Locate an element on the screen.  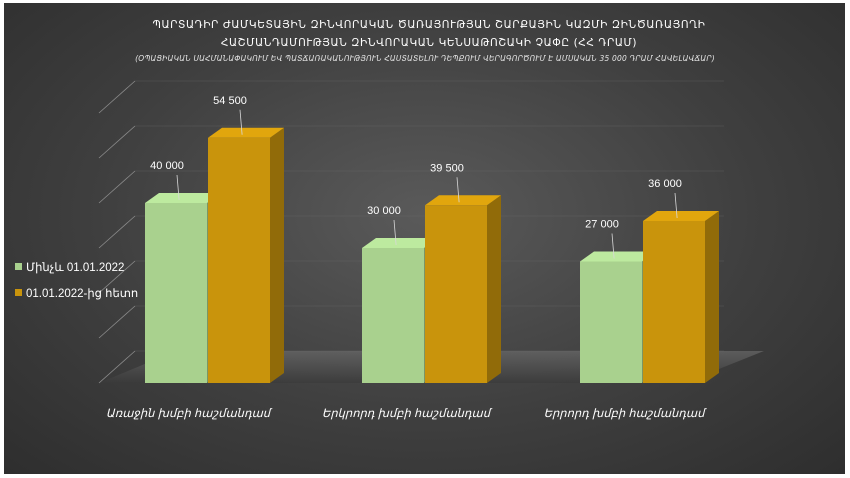
data-label: 36 000 is located at coordinates (665, 184).